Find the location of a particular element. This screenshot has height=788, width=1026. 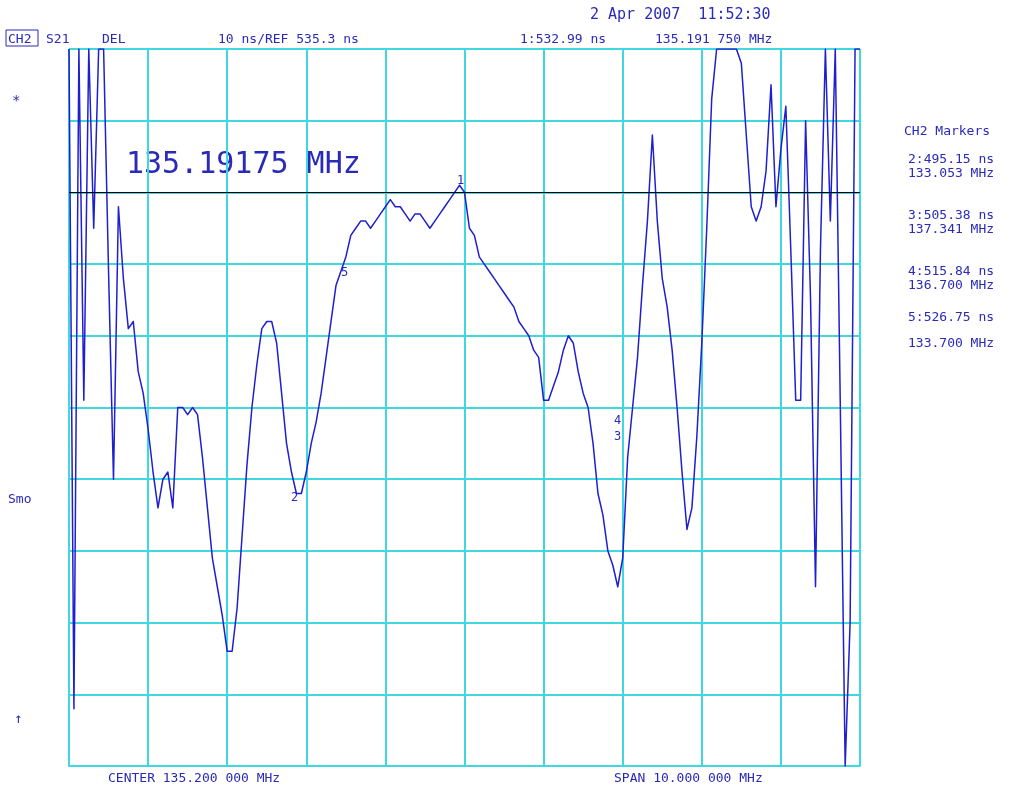

annotation: 3 is located at coordinates (618, 436).